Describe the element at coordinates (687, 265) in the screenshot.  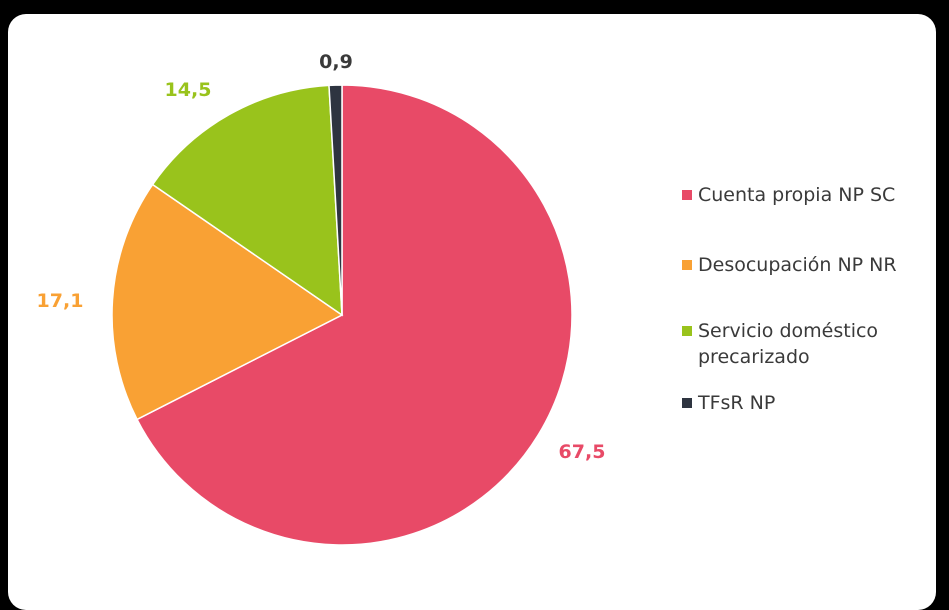
I see `legend-swatch-desocupacion` at that location.